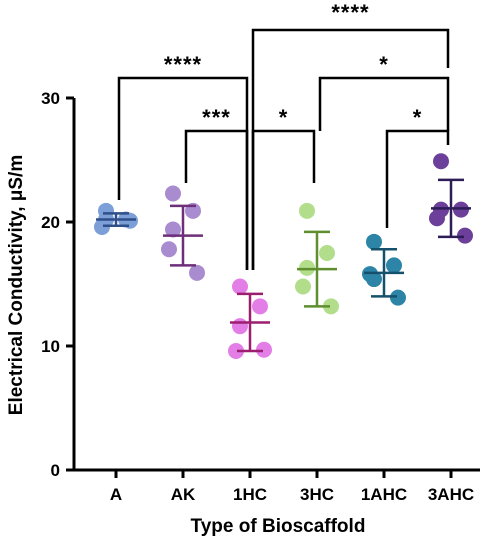 Image resolution: width=503 pixels, height=550 pixels. I want to click on y-tick-label: 0, so click(55, 470).